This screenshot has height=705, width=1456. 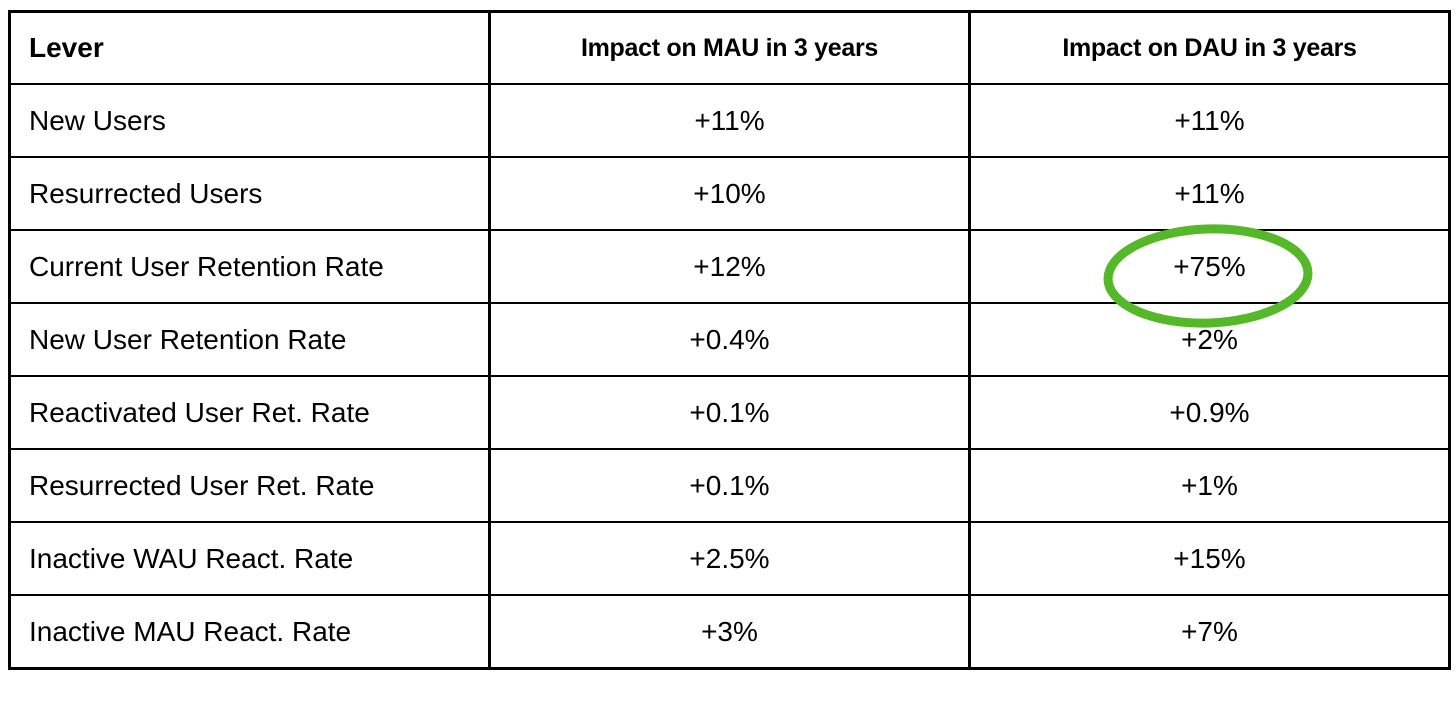 I want to click on column-header-mau-impact: Impact on MAU in 3 years, so click(x=729, y=47).